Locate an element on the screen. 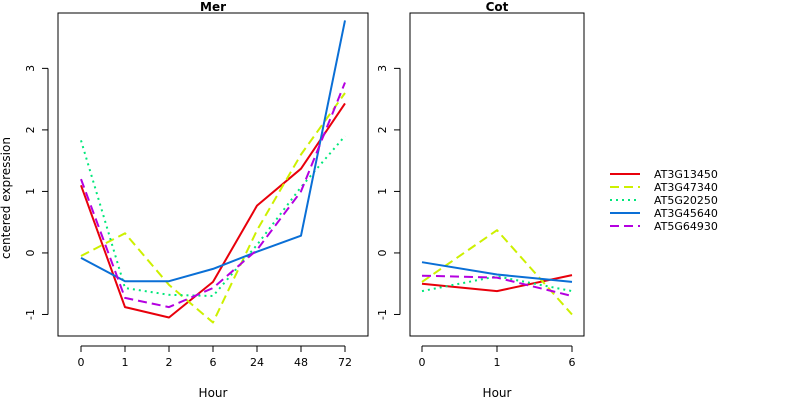  x-tick-label: 72 is located at coordinates (345, 362).